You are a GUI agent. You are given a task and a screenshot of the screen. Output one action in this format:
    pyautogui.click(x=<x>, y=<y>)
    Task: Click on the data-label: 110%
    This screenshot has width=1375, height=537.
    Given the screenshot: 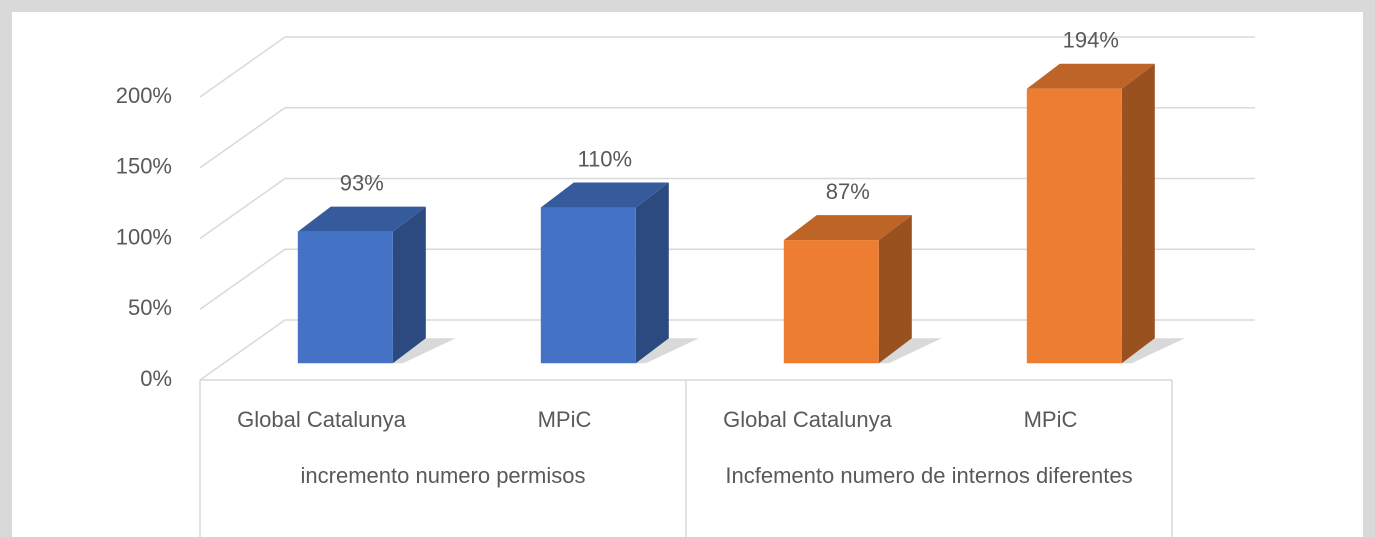 What is the action you would take?
    pyautogui.click(x=604, y=158)
    